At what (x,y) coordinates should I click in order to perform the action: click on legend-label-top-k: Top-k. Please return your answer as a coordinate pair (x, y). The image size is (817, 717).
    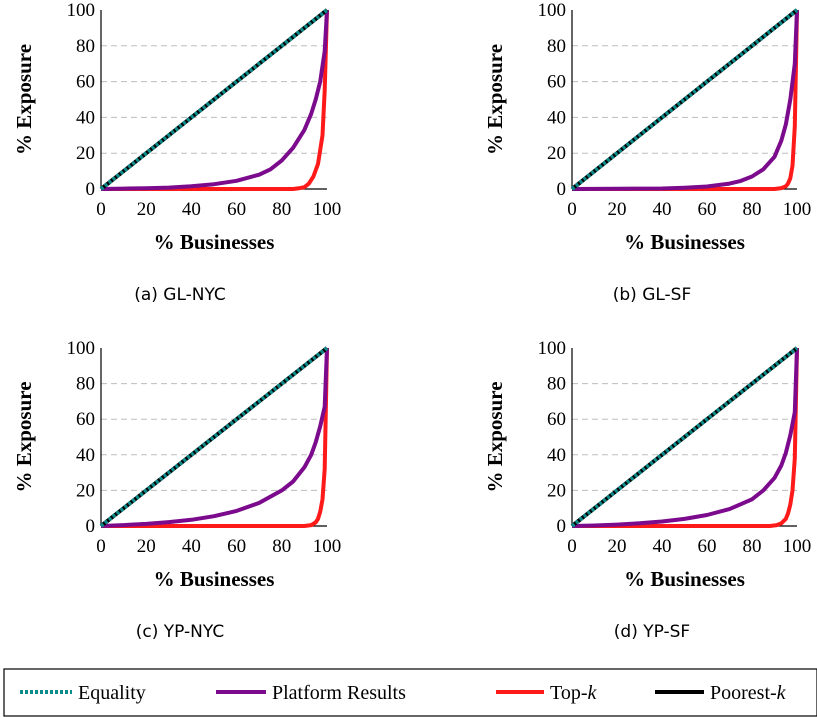
    Looking at the image, I should click on (573, 693).